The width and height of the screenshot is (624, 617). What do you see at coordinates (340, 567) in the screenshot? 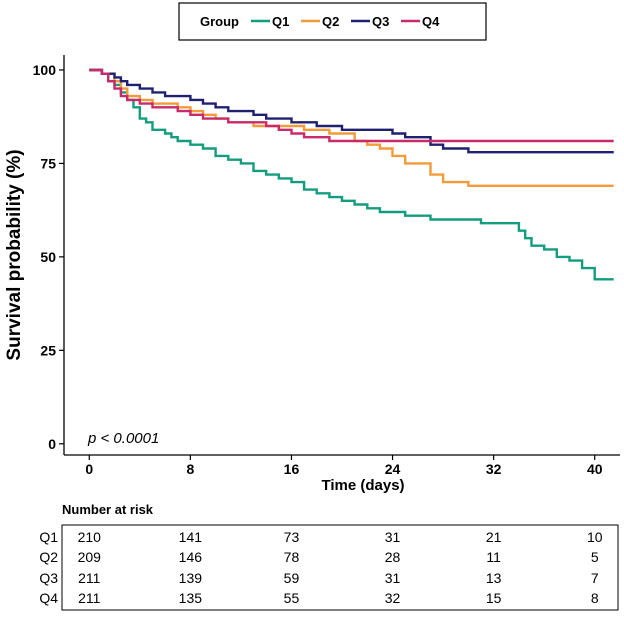
I see `risk-table-box` at bounding box center [340, 567].